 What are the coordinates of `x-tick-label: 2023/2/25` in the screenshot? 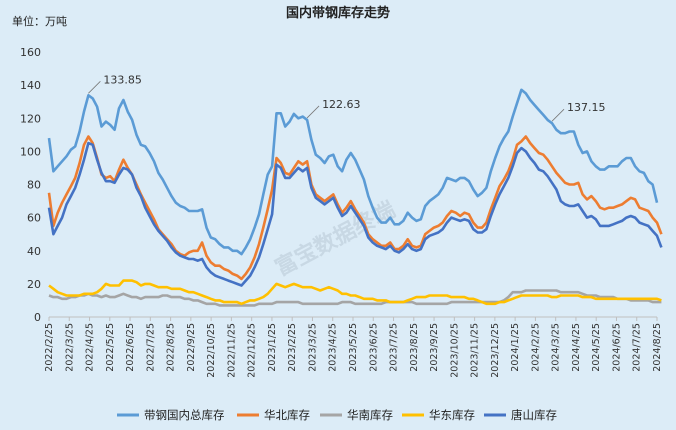 It's located at (292, 347).